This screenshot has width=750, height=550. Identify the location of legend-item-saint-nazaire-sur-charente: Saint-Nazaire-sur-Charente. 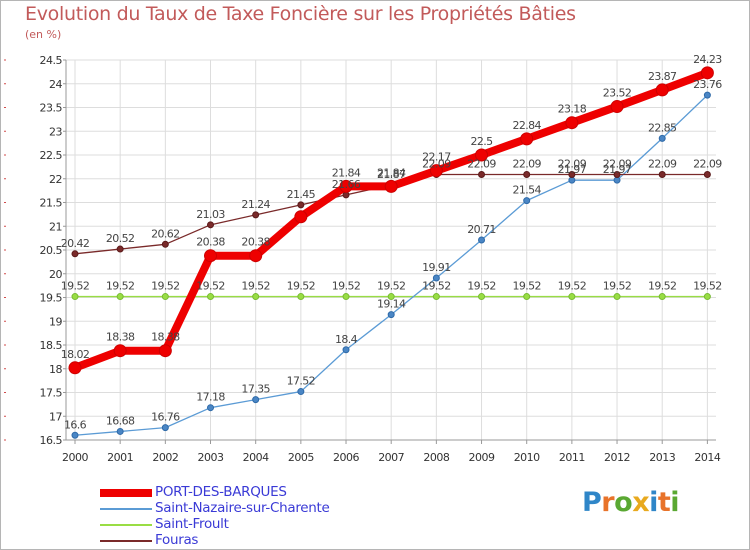
(250, 508).